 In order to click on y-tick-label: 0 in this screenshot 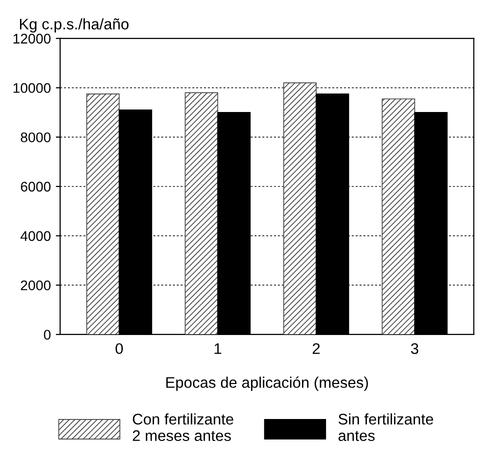, I will do `click(47, 335)`.